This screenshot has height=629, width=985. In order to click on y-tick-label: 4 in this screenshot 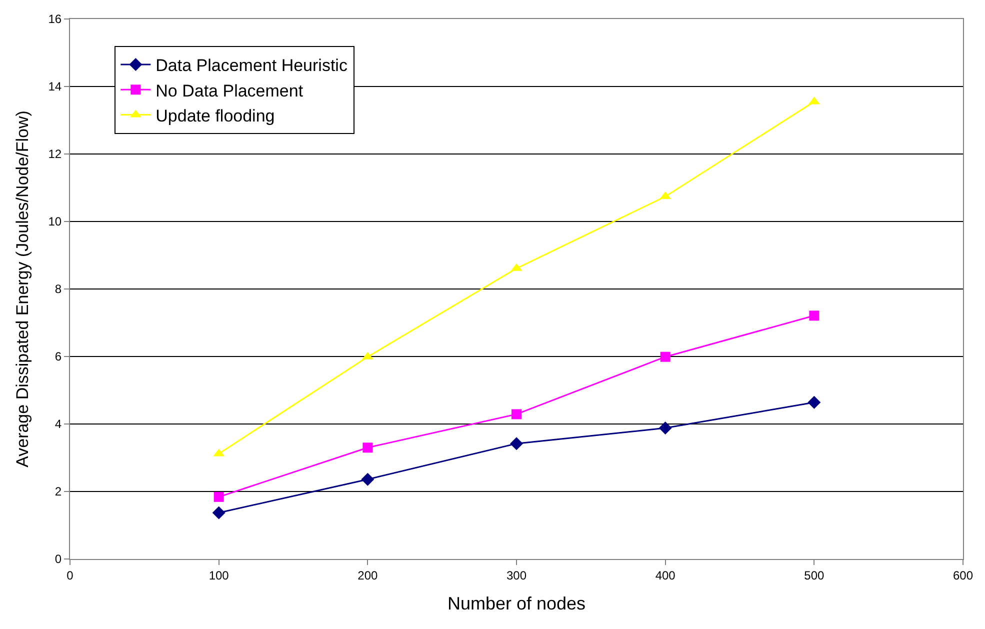, I will do `click(58, 424)`.